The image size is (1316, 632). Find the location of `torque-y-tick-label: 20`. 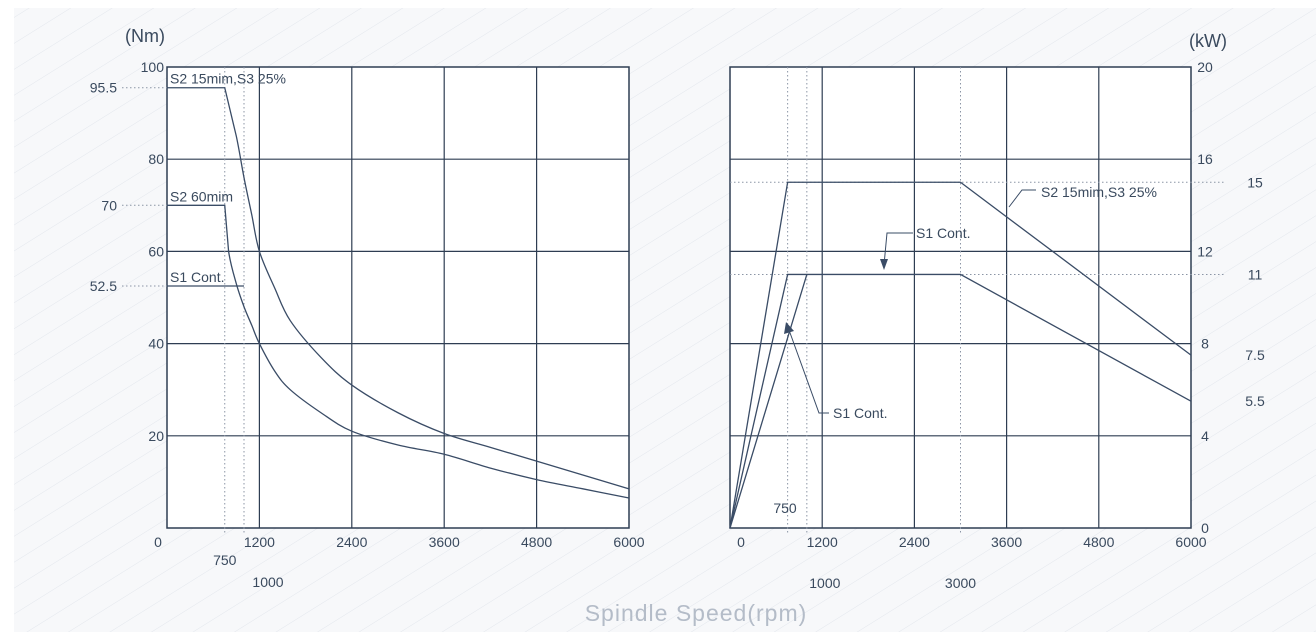

torque-y-tick-label: 20 is located at coordinates (156, 436).